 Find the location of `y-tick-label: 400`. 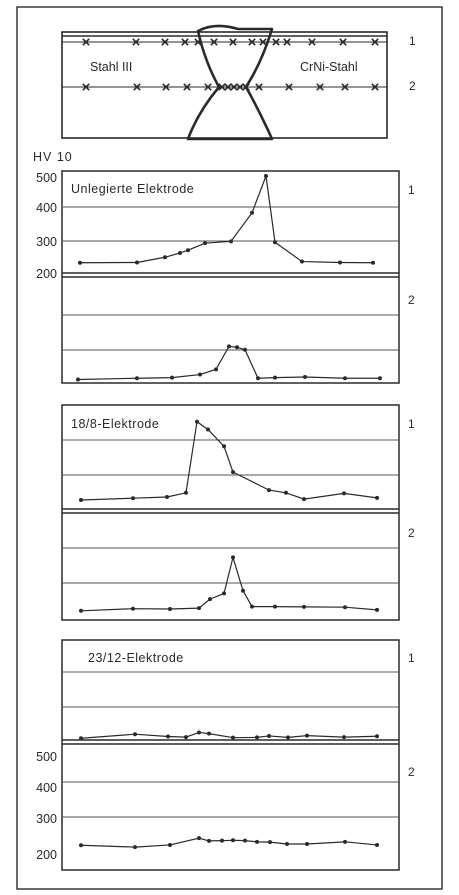

y-tick-label: 400 is located at coordinates (46, 788).